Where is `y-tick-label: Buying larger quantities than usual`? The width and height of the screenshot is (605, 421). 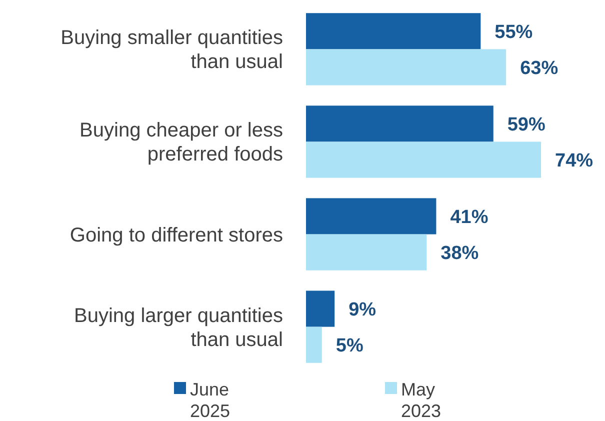 y-tick-label: Buying larger quantities than usual is located at coordinates (178, 327).